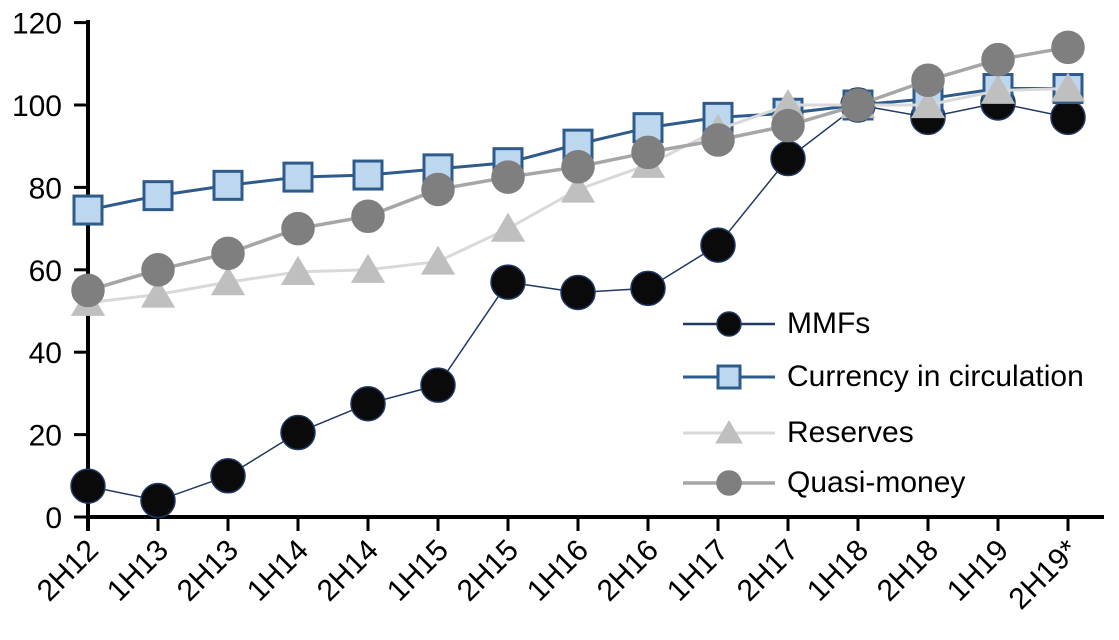 The image size is (1119, 640). I want to click on x-axis-tick-label: 1H14, so click(278, 571).